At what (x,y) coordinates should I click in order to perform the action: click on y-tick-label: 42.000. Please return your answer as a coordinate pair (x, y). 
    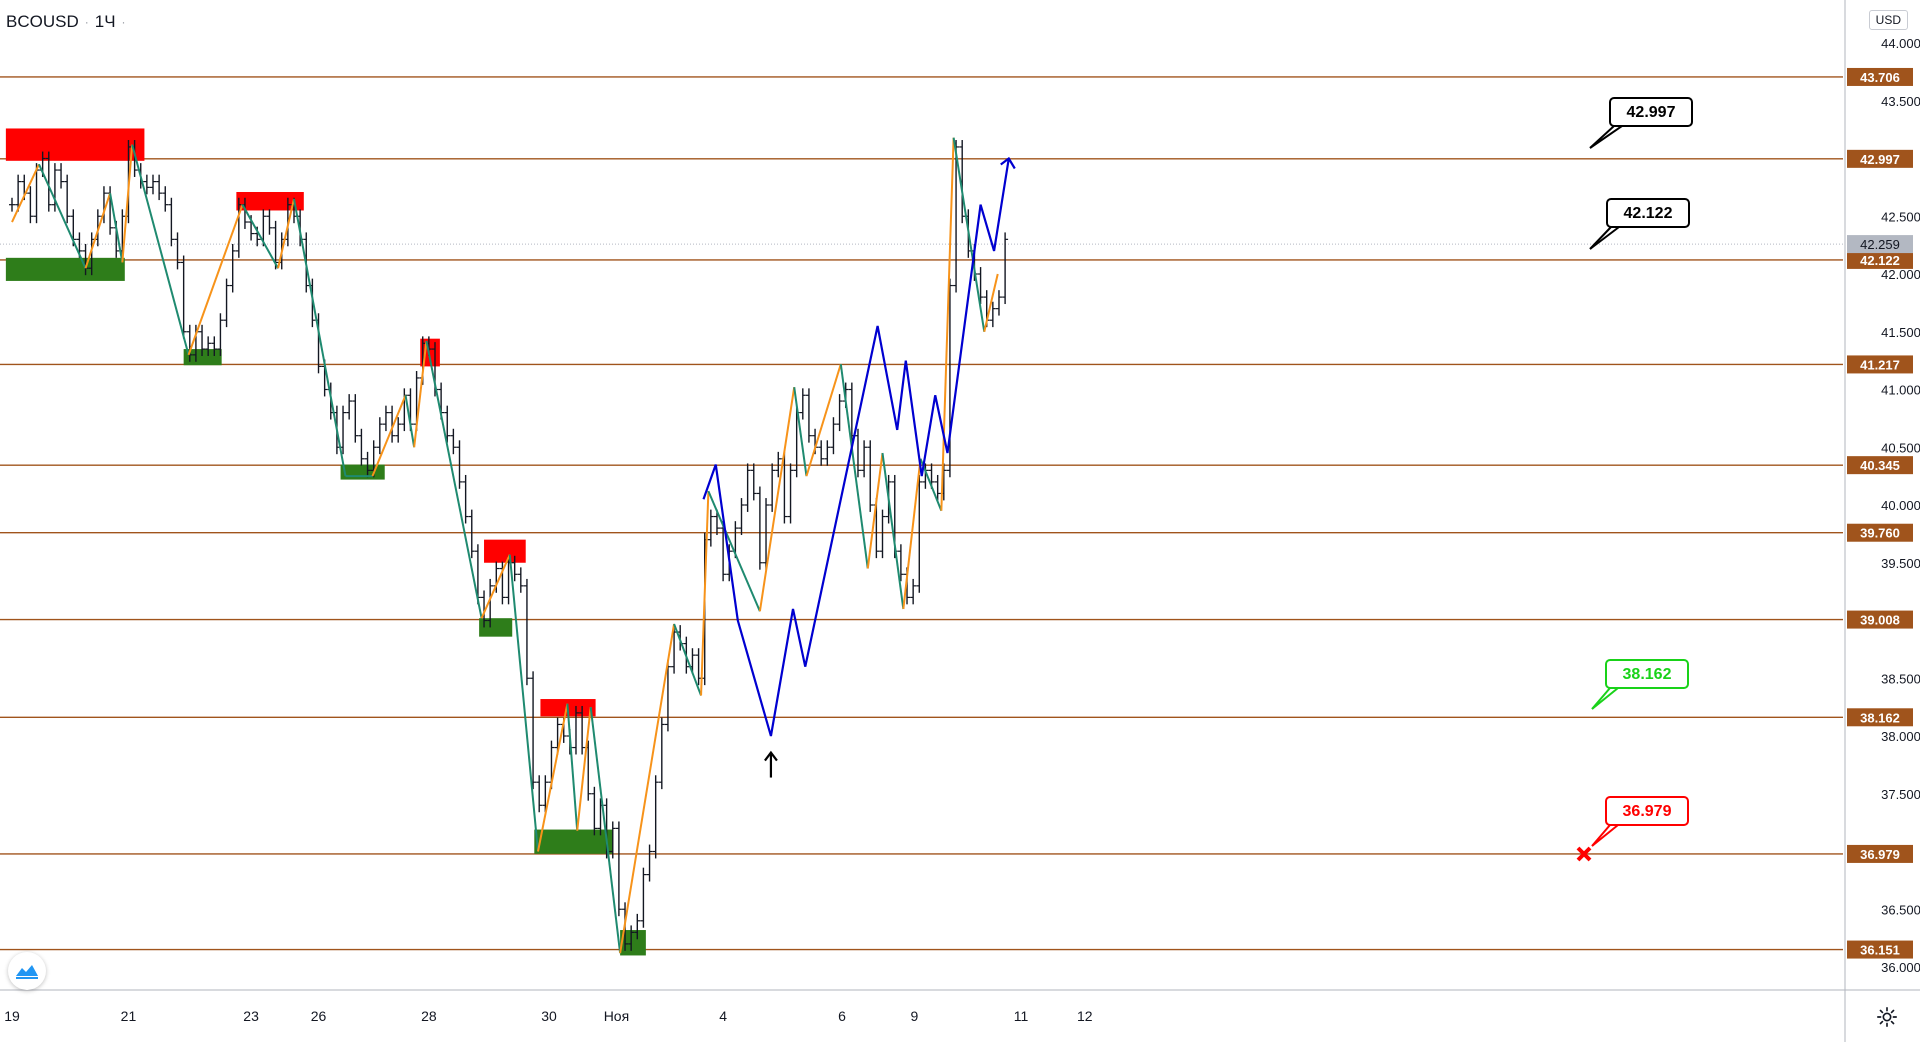
    Looking at the image, I should click on (1900, 274).